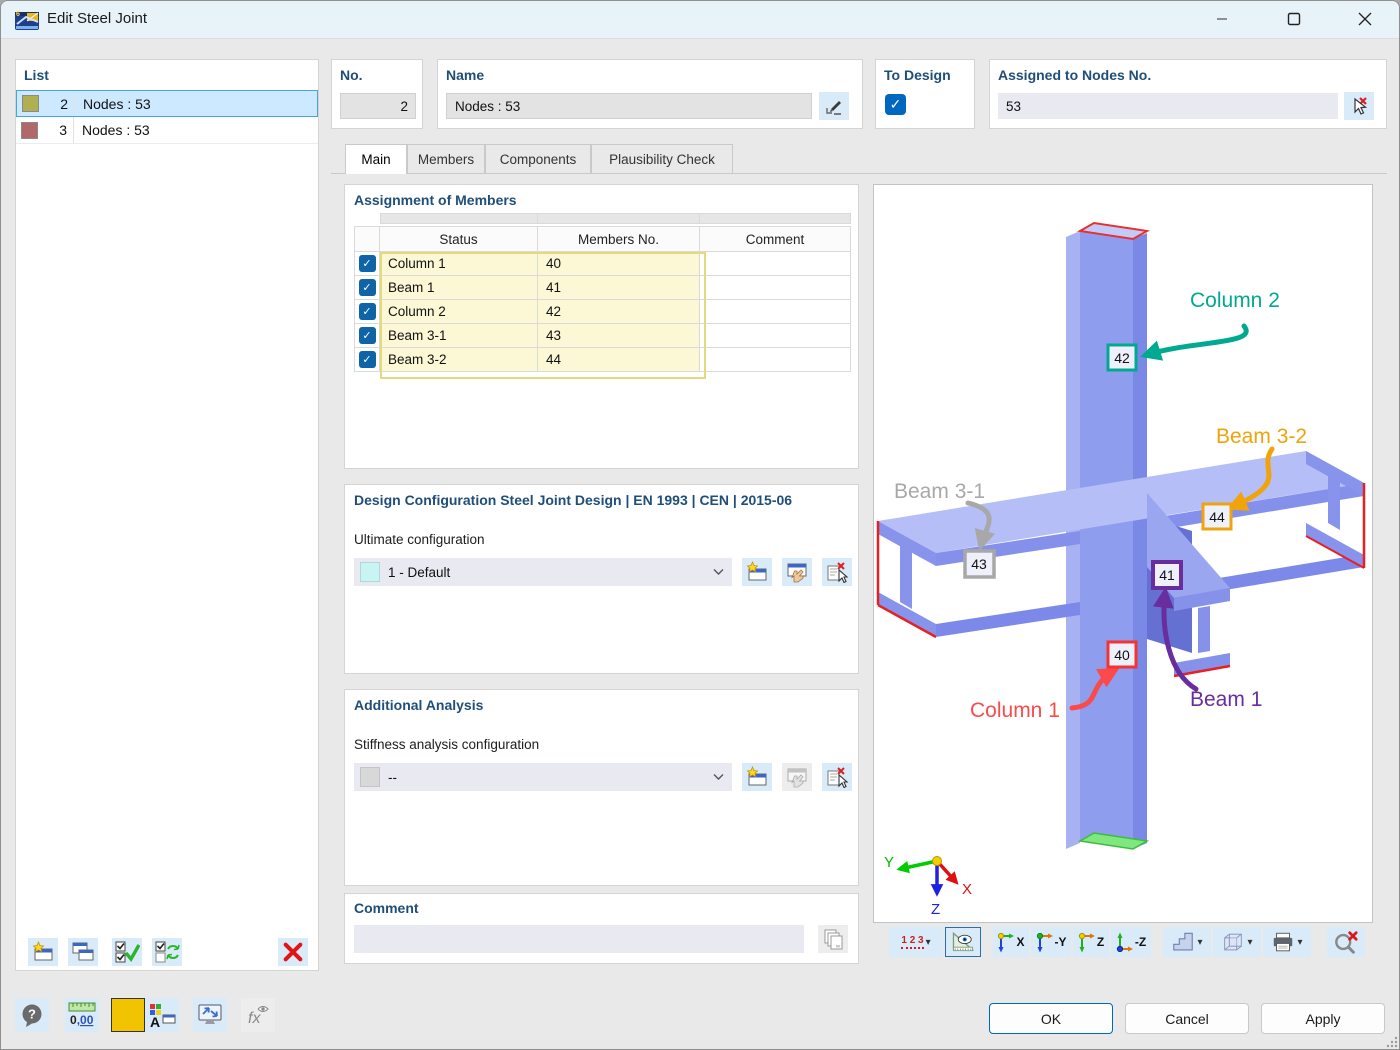 Image resolution: width=1400 pixels, height=1050 pixels. What do you see at coordinates (82, 1015) in the screenshot?
I see `units-settings-button: 0,00` at bounding box center [82, 1015].